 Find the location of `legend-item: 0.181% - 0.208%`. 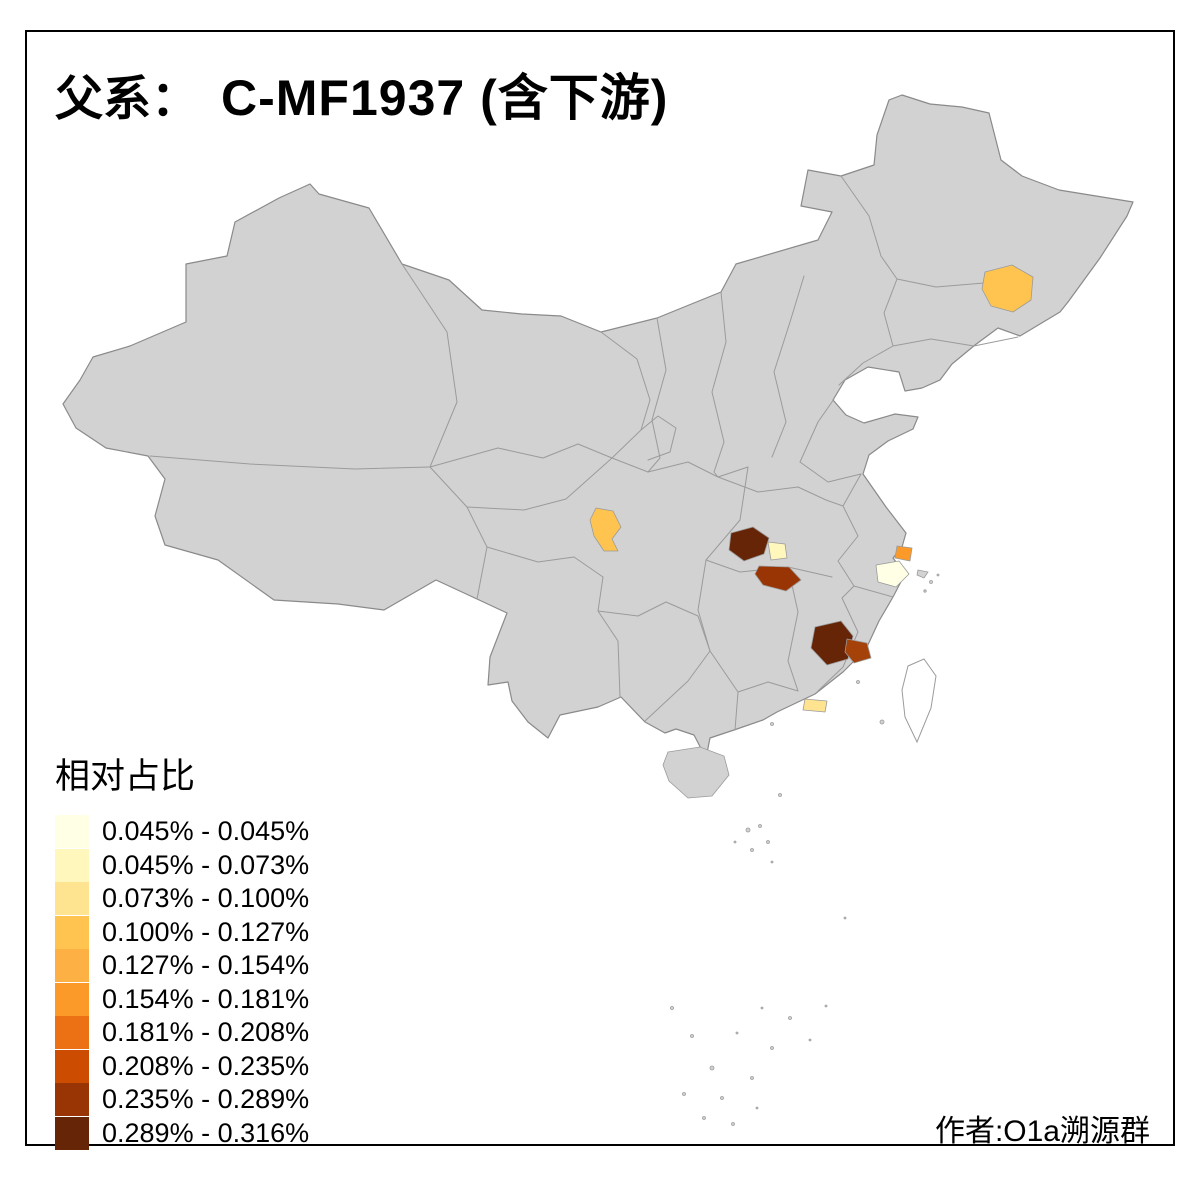

legend-item: 0.181% - 0.208% is located at coordinates (182, 1033).